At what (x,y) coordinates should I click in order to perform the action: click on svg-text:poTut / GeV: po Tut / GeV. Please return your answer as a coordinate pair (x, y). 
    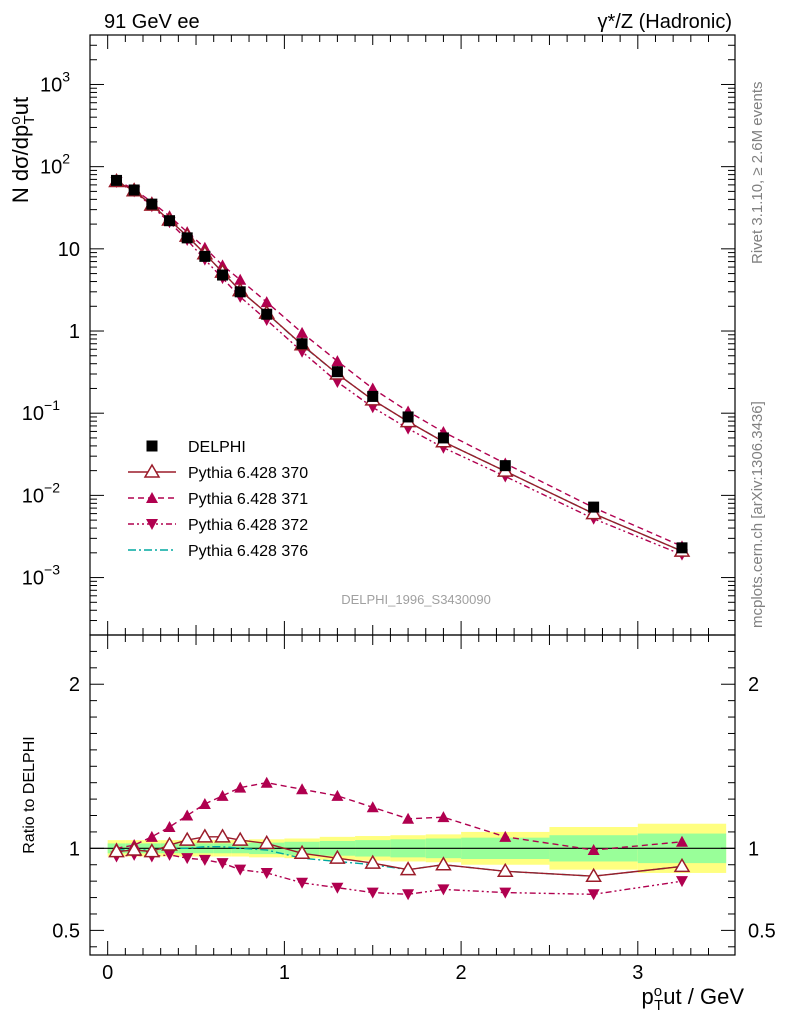
    Looking at the image, I should click on (693, 998).